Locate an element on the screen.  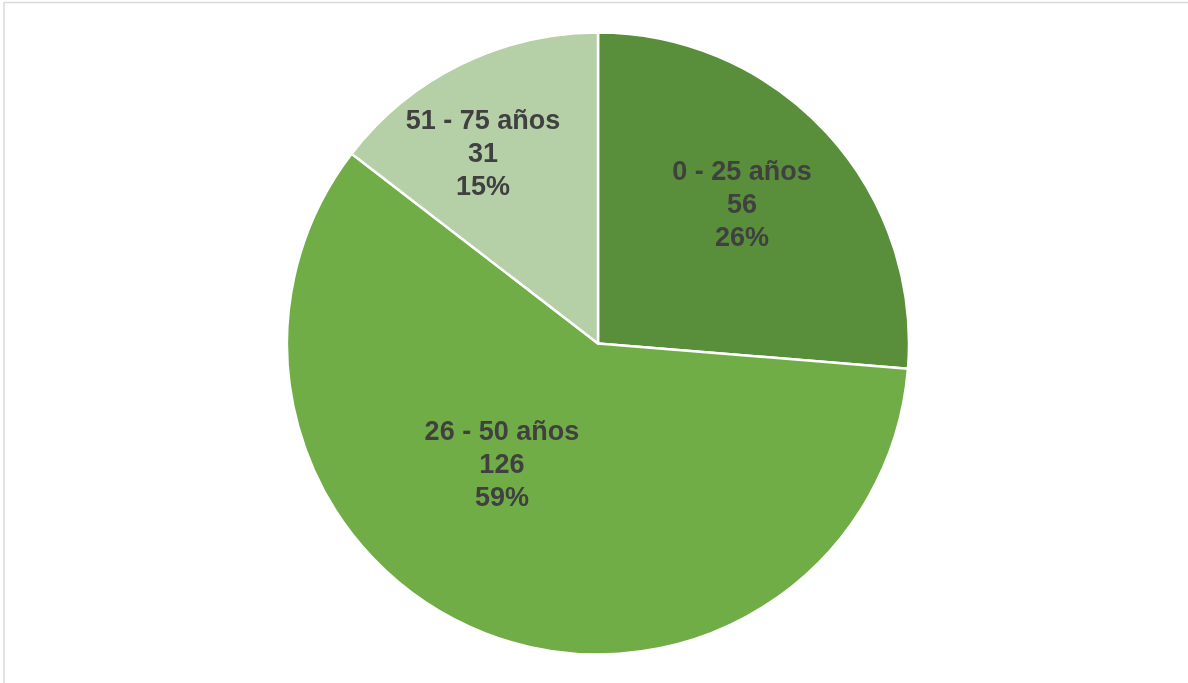
slice-label: 26 - 50 años is located at coordinates (502, 430).